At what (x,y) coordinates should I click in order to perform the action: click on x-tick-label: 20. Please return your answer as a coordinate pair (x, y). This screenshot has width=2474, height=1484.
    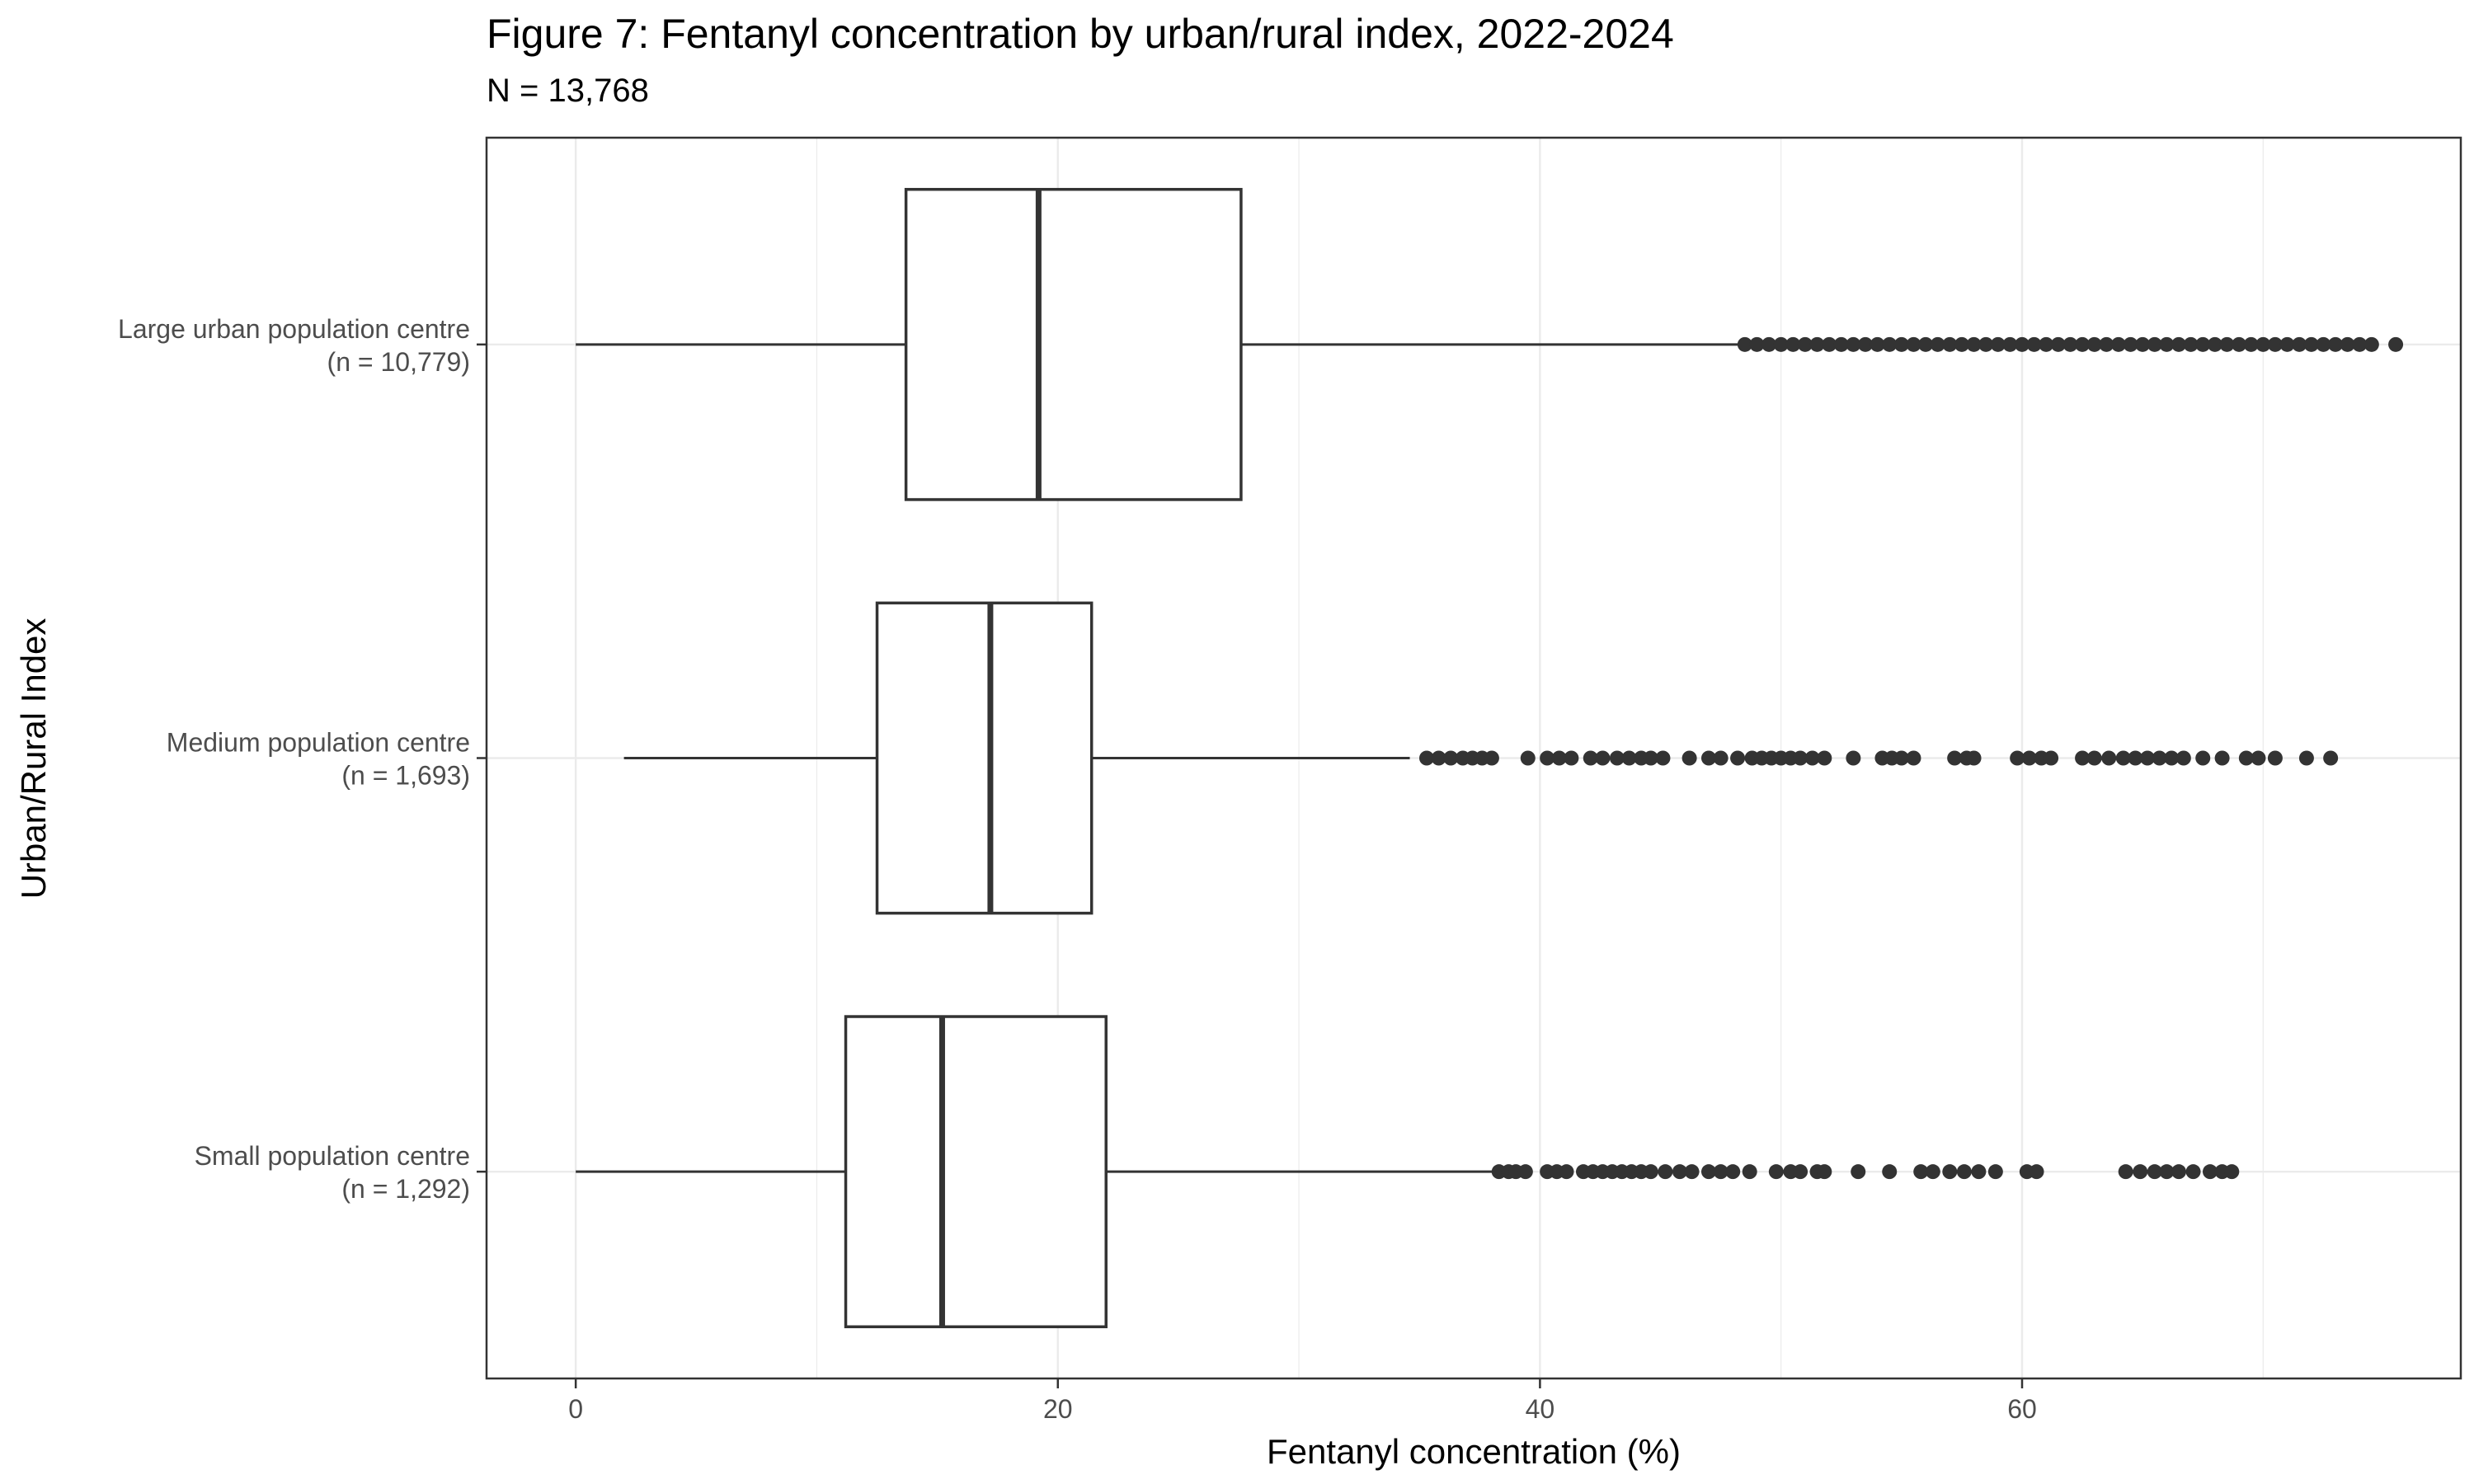
    Looking at the image, I should click on (1058, 1409).